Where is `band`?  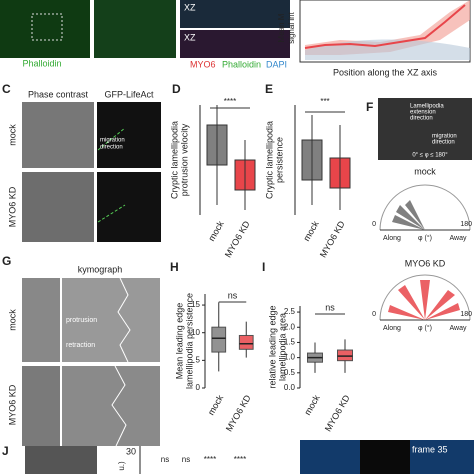 band is located at coordinates (387, 27).